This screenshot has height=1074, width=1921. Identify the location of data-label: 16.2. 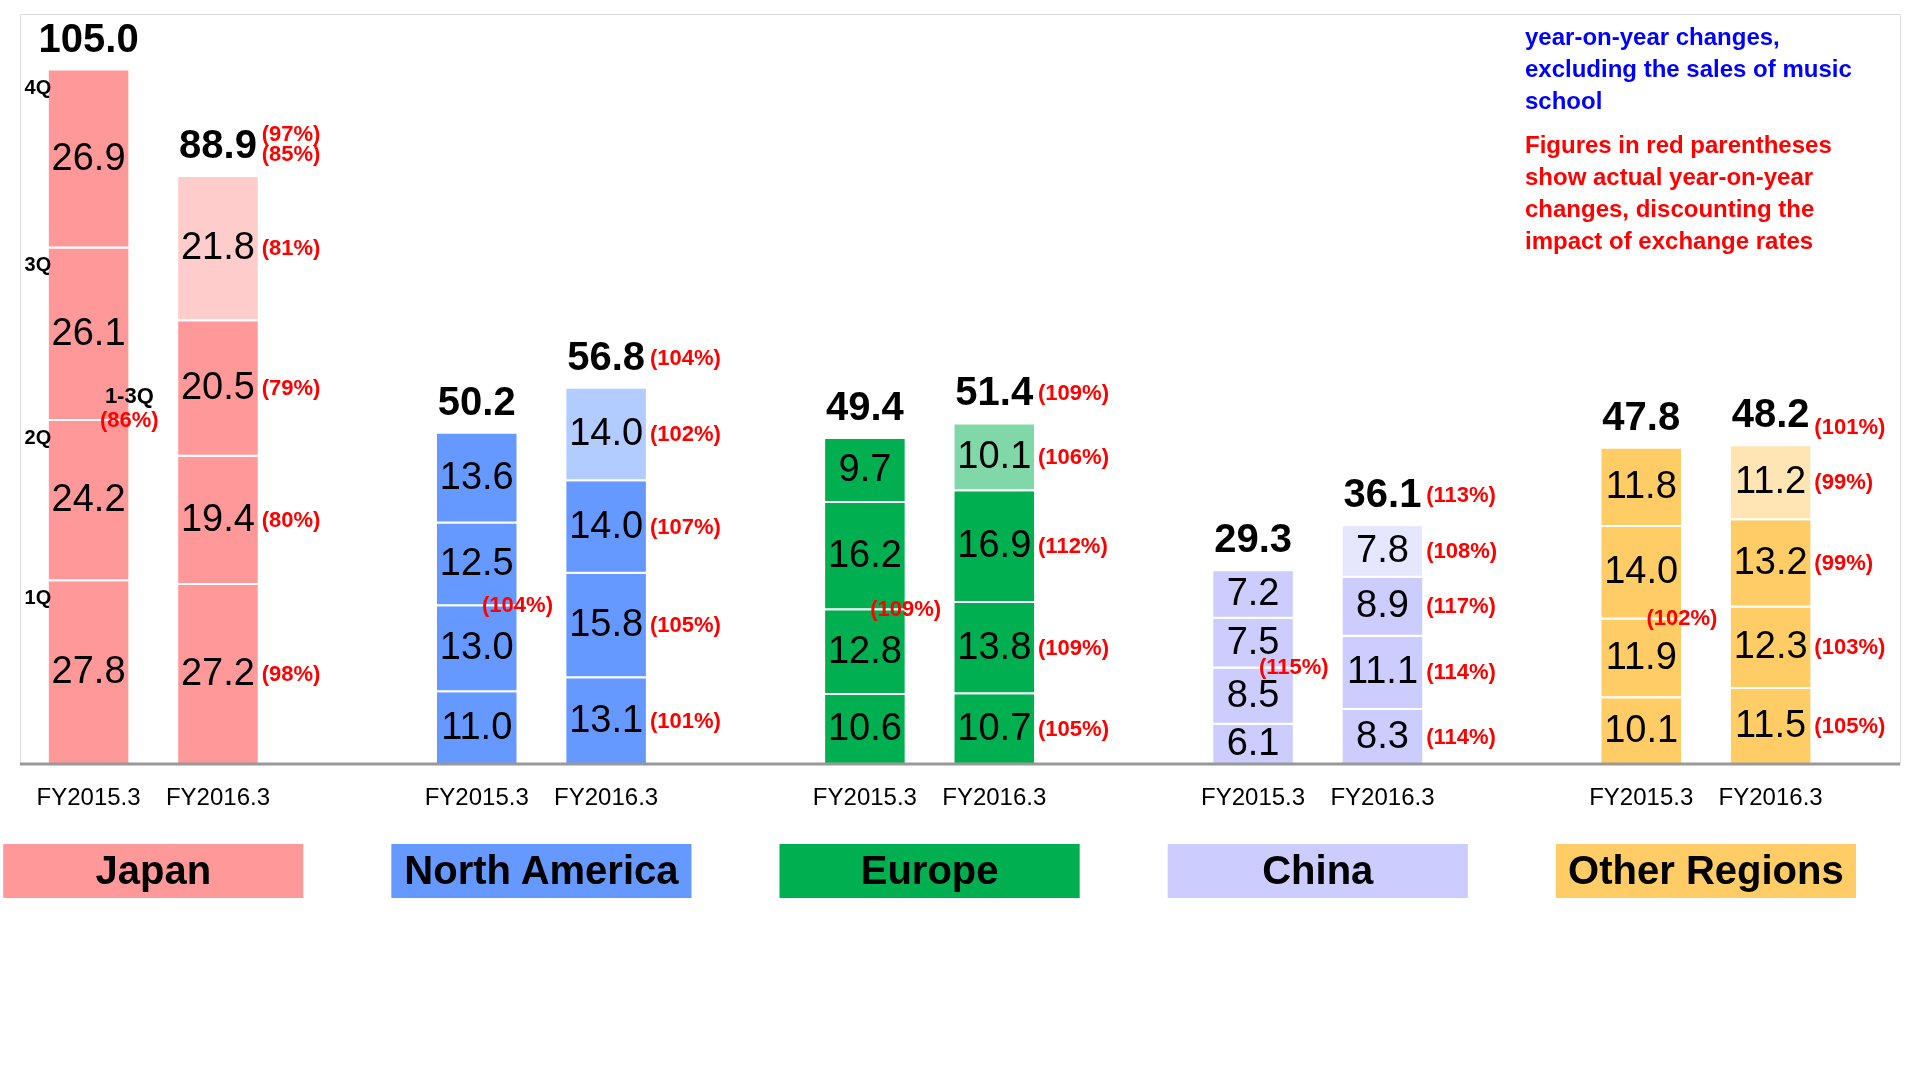
(864, 553).